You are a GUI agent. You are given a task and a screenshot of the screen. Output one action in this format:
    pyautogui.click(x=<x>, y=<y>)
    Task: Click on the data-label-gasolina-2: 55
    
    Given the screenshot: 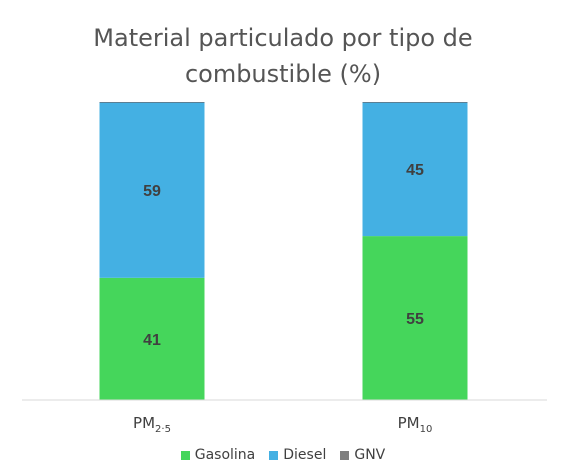 What is the action you would take?
    pyautogui.click(x=415, y=319)
    